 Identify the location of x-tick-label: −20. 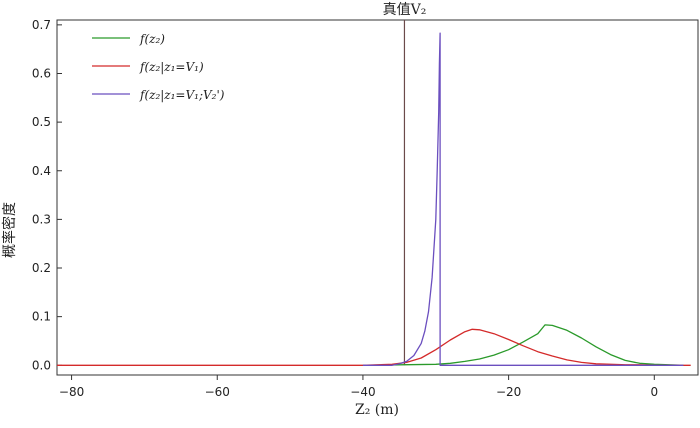
(508, 392).